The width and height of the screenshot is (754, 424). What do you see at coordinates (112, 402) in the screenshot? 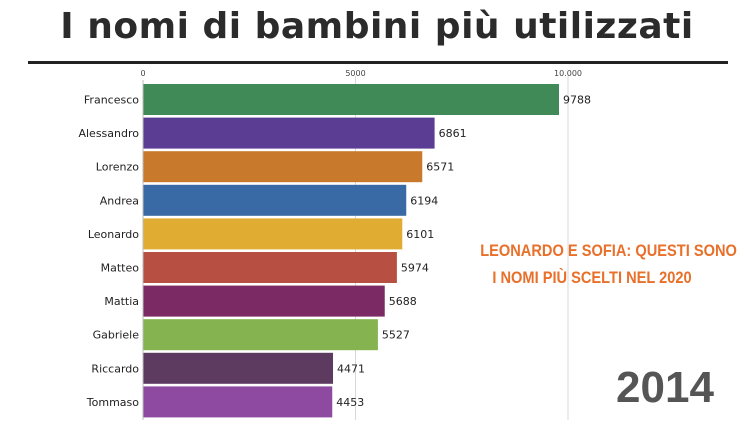
I see `category-label: Tommaso` at bounding box center [112, 402].